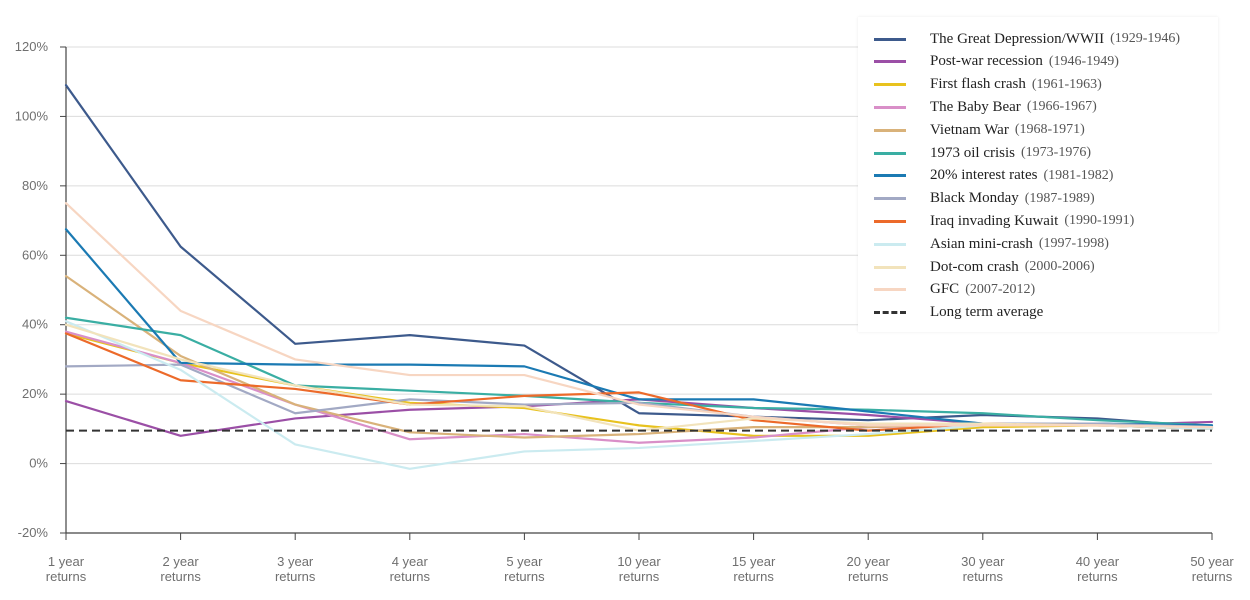  Describe the element at coordinates (410, 569) in the screenshot. I see `x-tick-label: 4 year returns` at that location.